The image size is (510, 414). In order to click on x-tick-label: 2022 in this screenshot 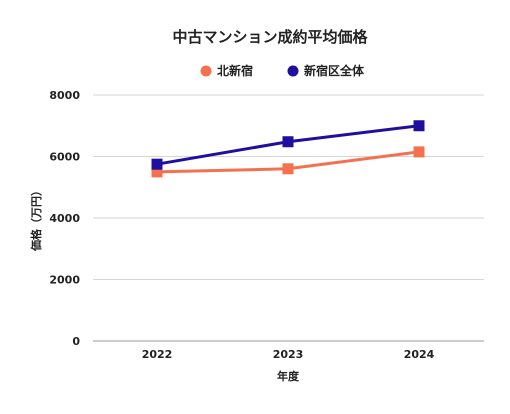, I will do `click(157, 354)`.